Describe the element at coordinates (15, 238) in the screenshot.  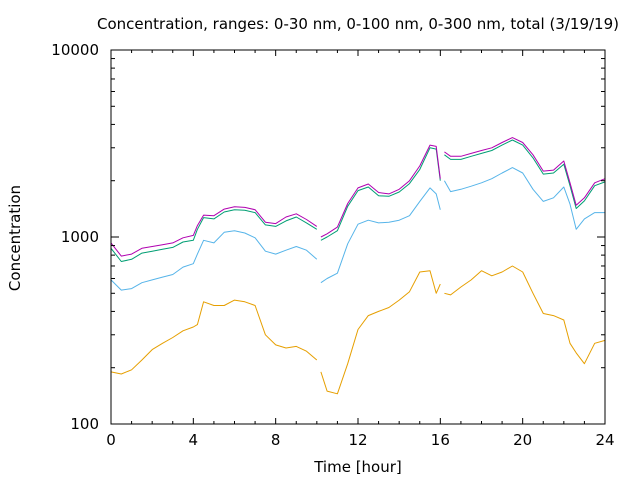
I see `y-axis-label: Concentration` at that location.